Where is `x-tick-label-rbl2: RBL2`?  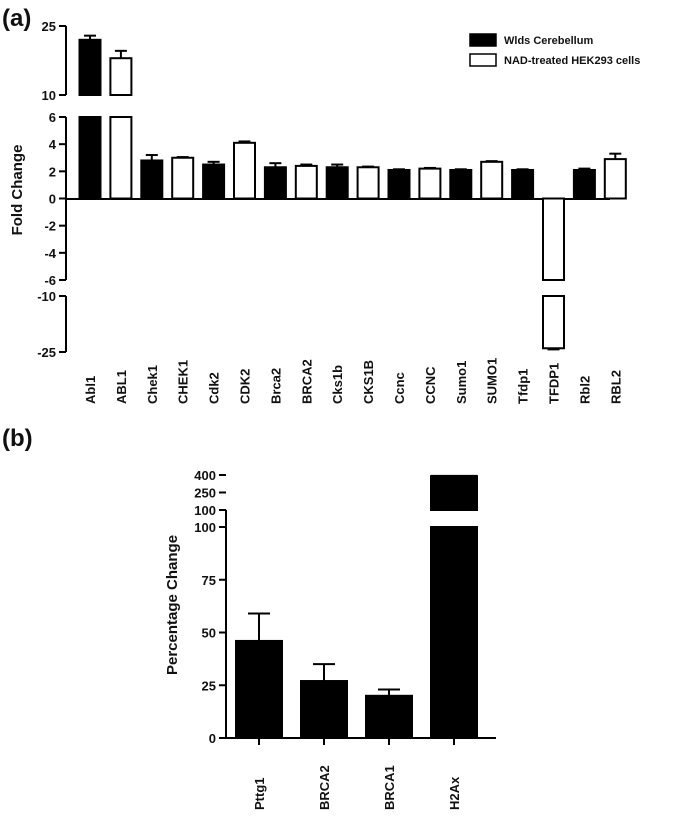
x-tick-label-rbl2: RBL2 is located at coordinates (615, 387).